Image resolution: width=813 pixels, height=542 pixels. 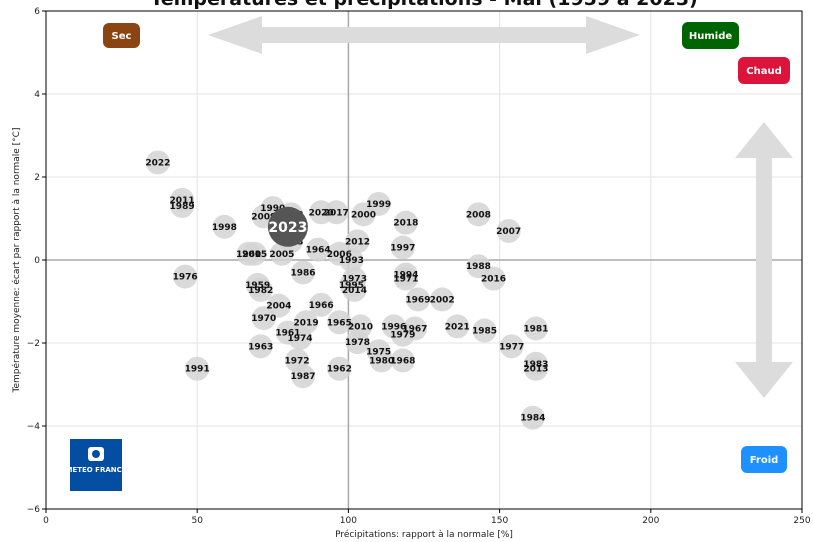 I want to click on point-label-1984: 1984, so click(x=532, y=419).